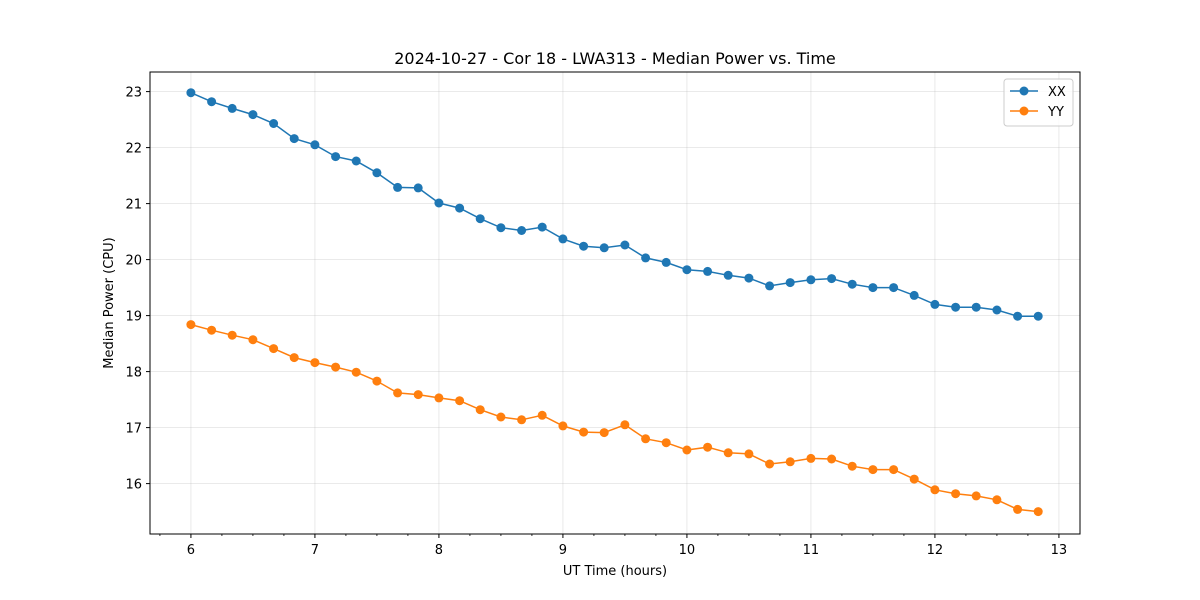 The height and width of the screenshot is (600, 1200). What do you see at coordinates (1055, 112) in the screenshot?
I see `legend-label-yy: YY` at bounding box center [1055, 112].